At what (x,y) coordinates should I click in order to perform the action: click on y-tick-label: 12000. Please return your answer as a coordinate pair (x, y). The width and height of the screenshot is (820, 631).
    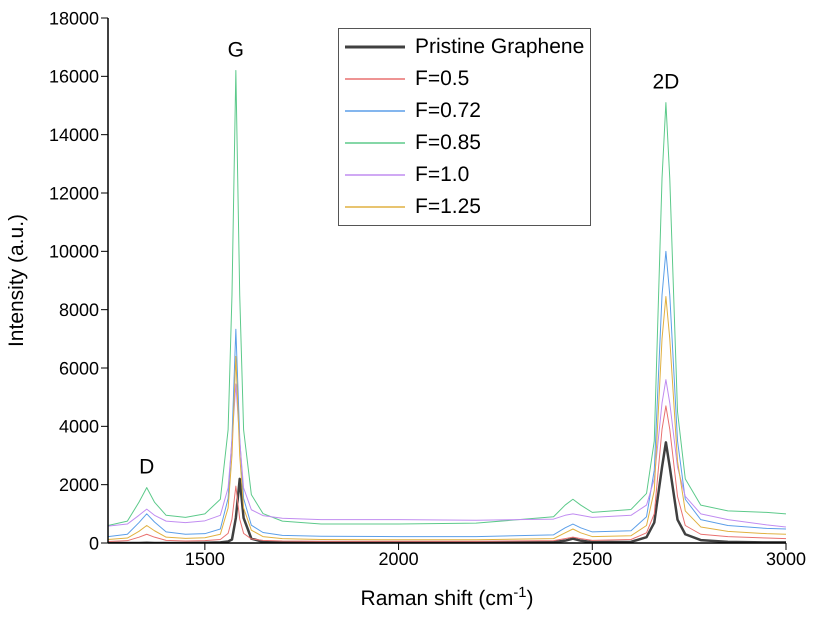
    Looking at the image, I should click on (73, 193).